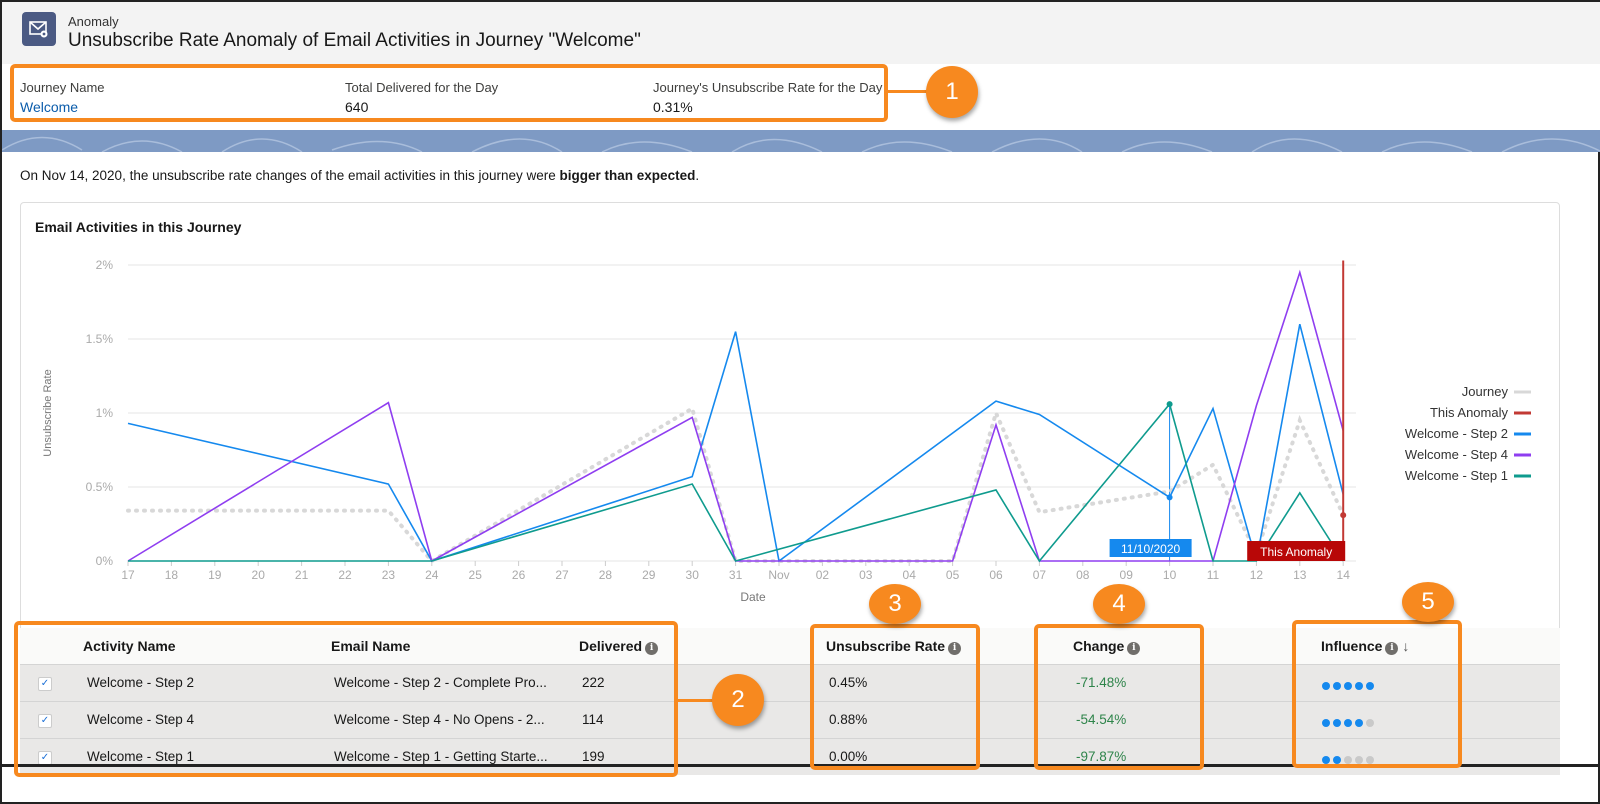 The image size is (1600, 804). Describe the element at coordinates (141, 682) in the screenshot. I see `activity-name: Welcome - Step 2` at that location.